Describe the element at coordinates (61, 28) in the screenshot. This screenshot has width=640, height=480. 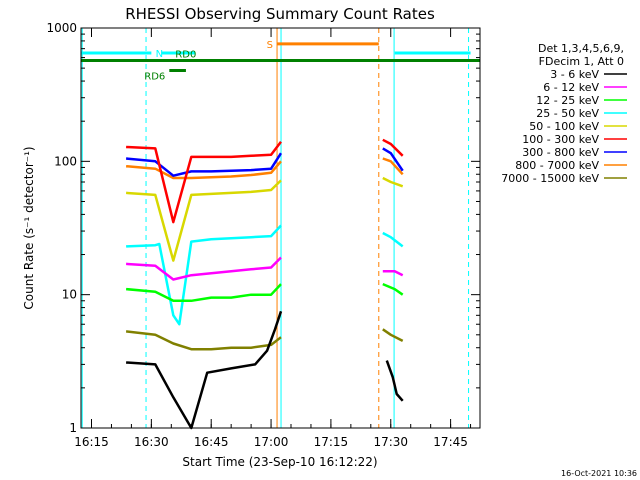
I see `y-tick-label-1000: 1000` at that location.